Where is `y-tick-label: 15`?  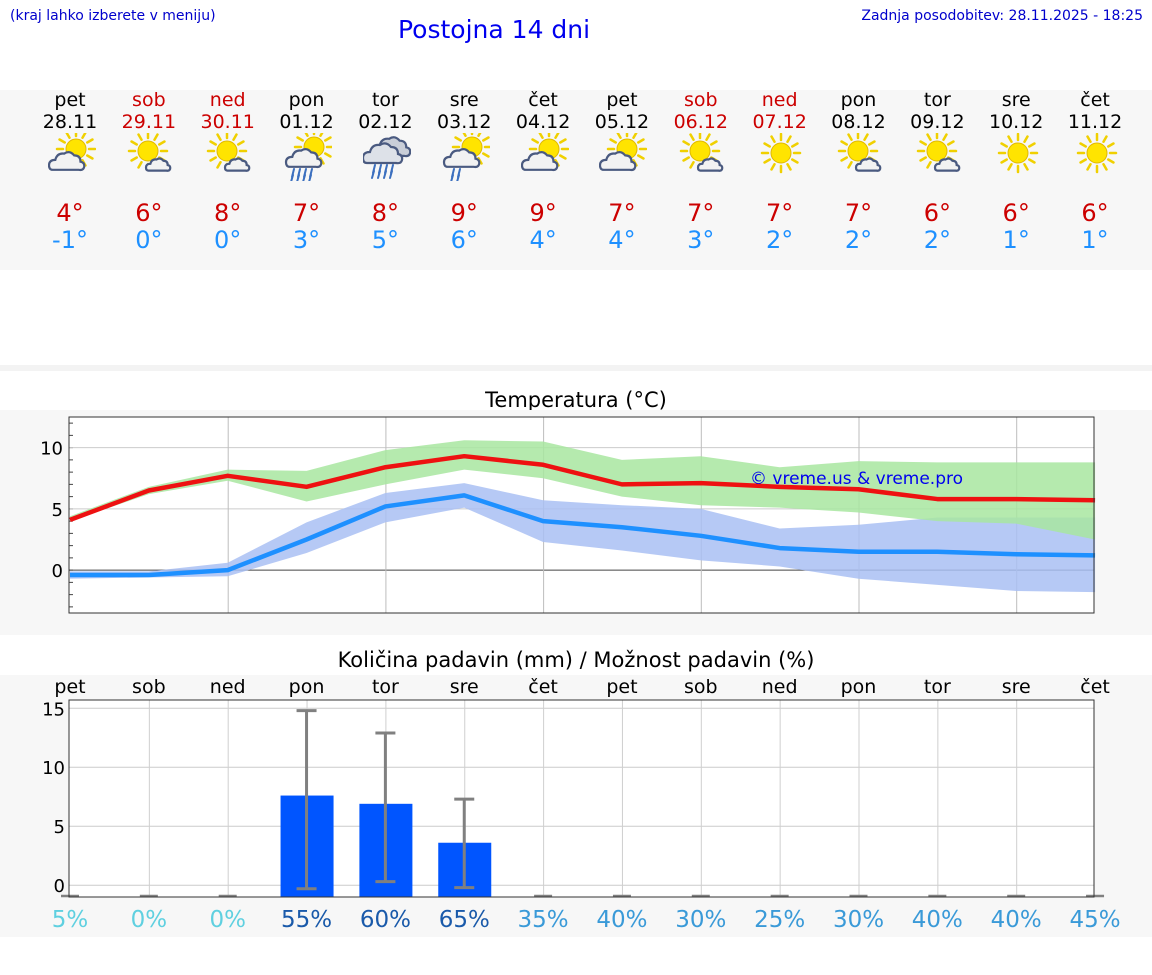
y-tick-label: 15 is located at coordinates (53, 709).